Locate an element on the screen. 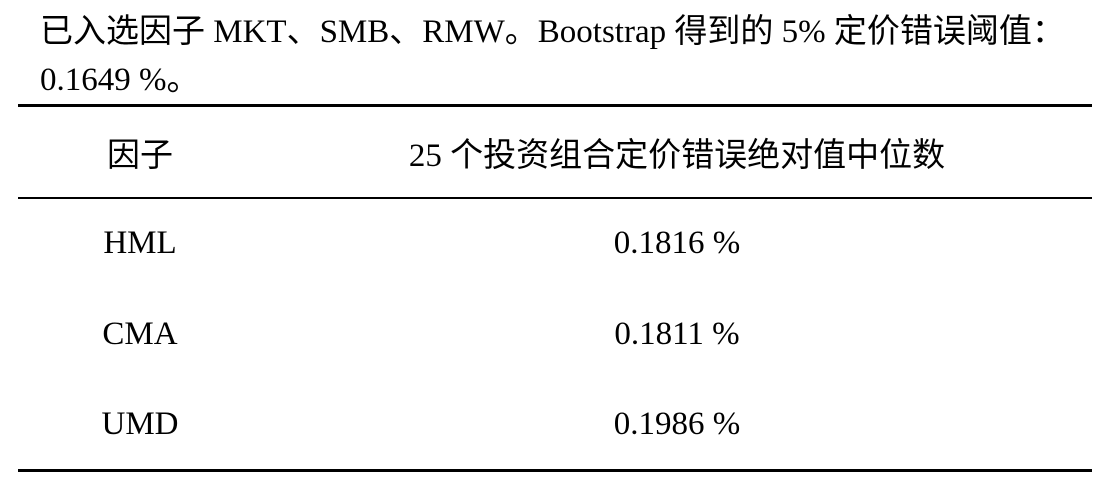 The height and width of the screenshot is (481, 1108). cell: HML is located at coordinates (140, 243).